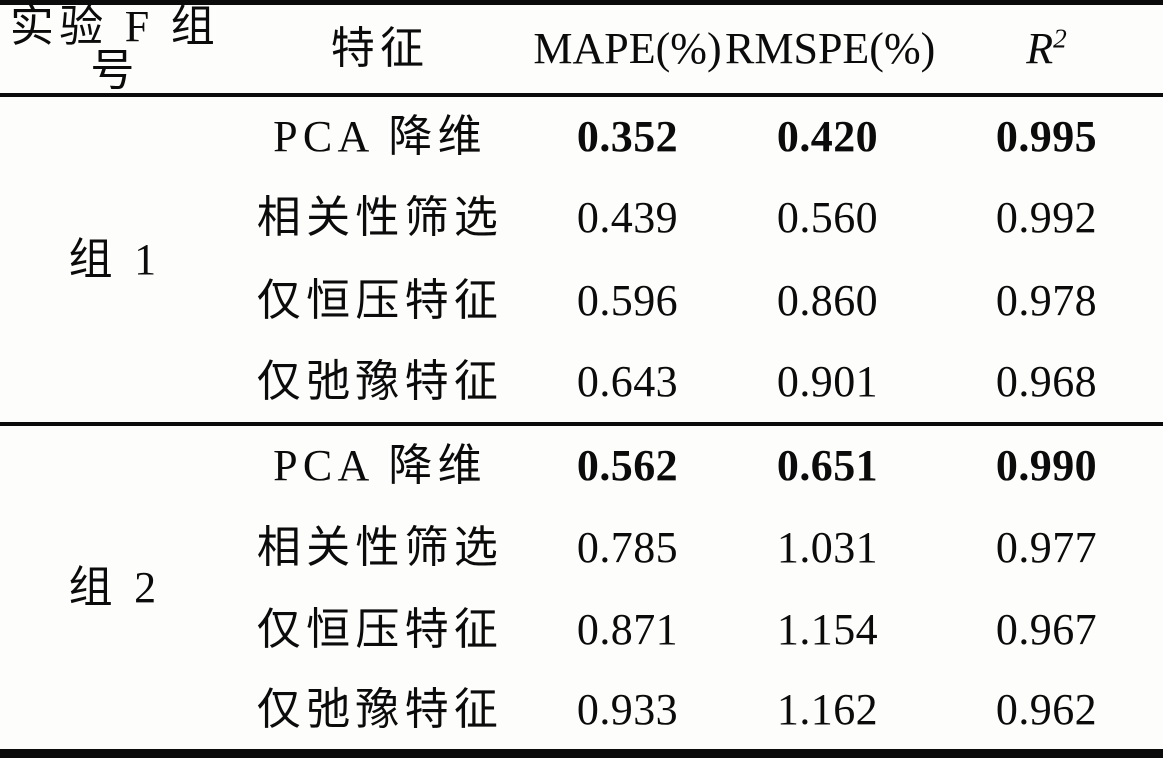 This screenshot has height=758, width=1163. What do you see at coordinates (627, 300) in the screenshot?
I see `mape-cell: 0.596` at bounding box center [627, 300].